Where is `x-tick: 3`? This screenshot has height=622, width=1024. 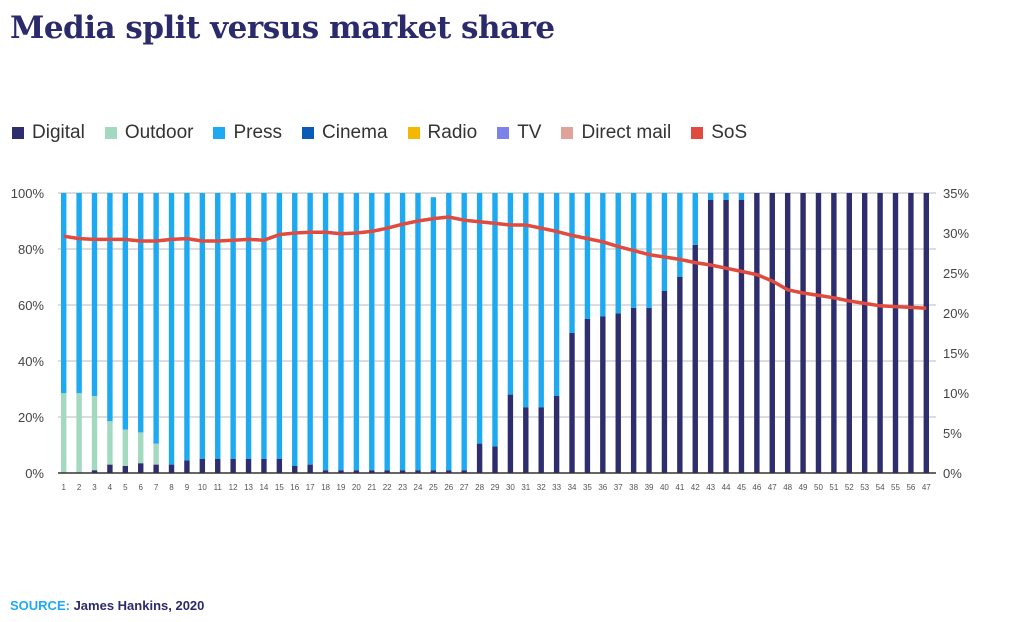 x-tick: 3 is located at coordinates (94, 487).